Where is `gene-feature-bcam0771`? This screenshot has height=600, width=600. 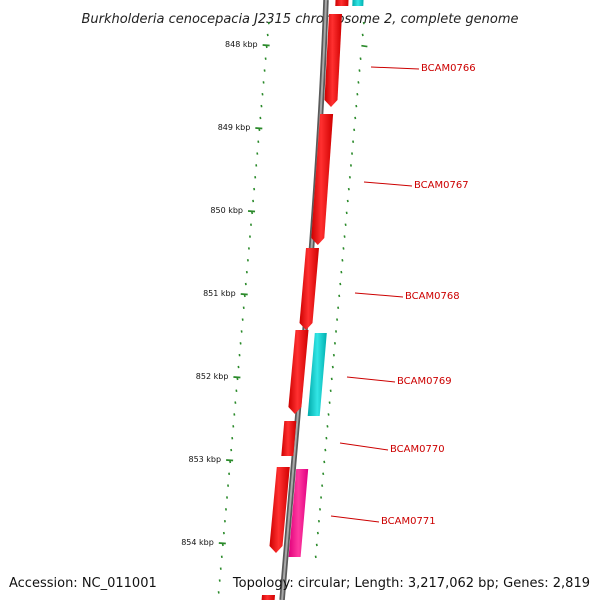 gene-feature-bcam0771 is located at coordinates (279, 510).